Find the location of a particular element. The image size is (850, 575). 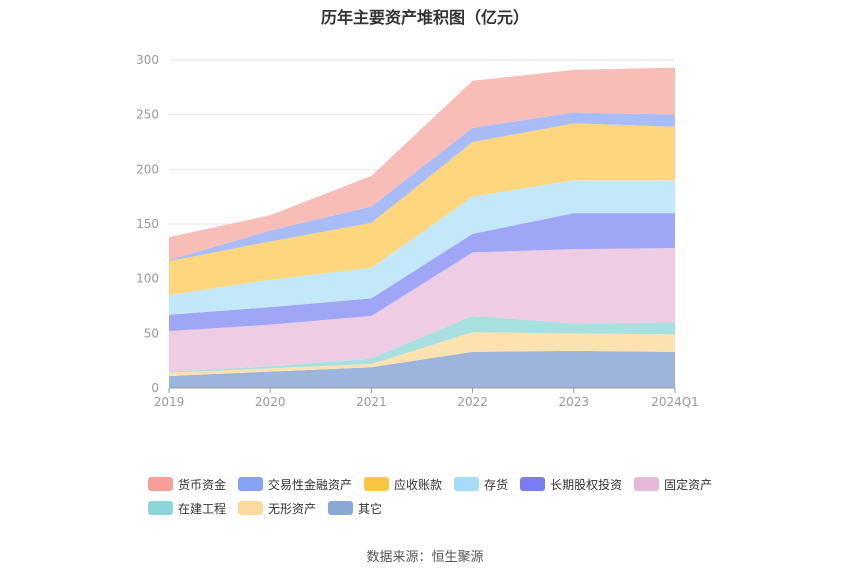

legend-label: 货币资金 is located at coordinates (202, 484).